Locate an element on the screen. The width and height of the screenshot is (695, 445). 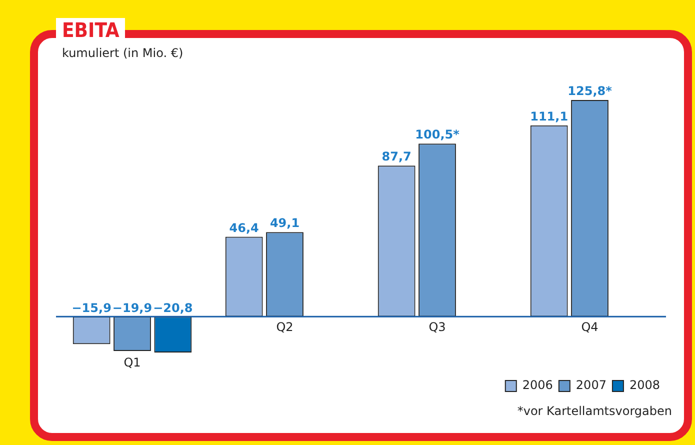
legend-label: 2007 is located at coordinates (591, 385).